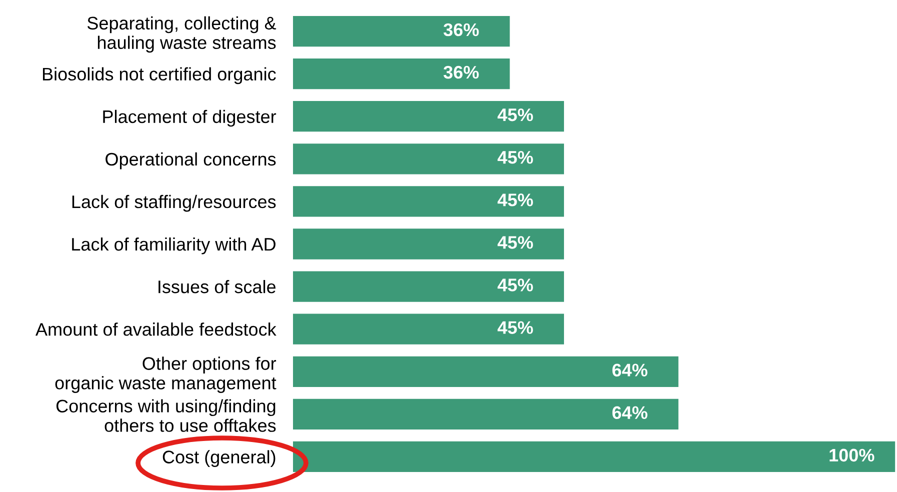 This screenshot has height=492, width=897. What do you see at coordinates (174, 203) in the screenshot?
I see `y-tick-label: Lack of staffing/resources` at bounding box center [174, 203].